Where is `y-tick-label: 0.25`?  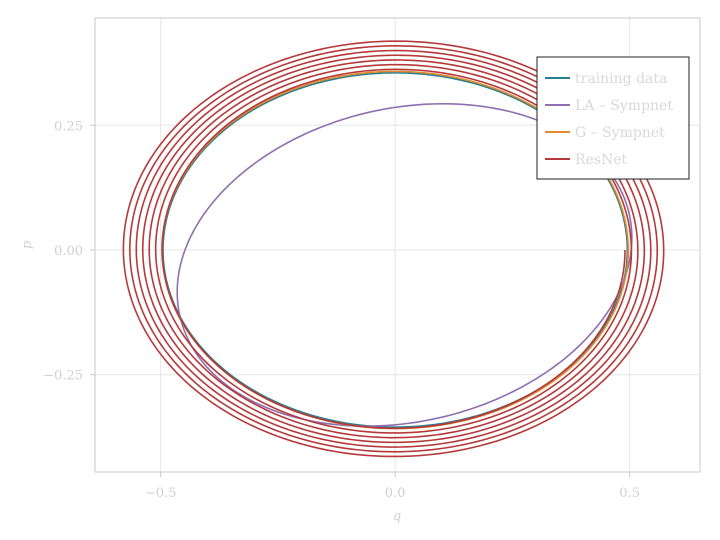
y-tick-label: 0.25 is located at coordinates (68, 126).